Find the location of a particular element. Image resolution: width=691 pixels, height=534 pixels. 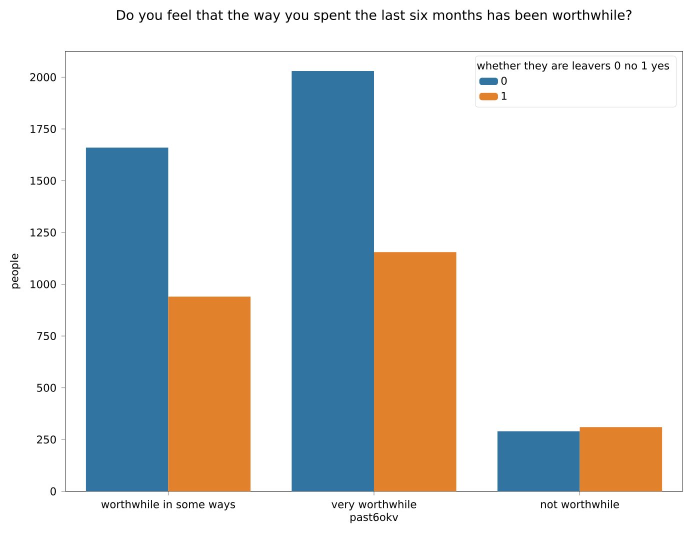

y-tick-label: 750 is located at coordinates (46, 336).